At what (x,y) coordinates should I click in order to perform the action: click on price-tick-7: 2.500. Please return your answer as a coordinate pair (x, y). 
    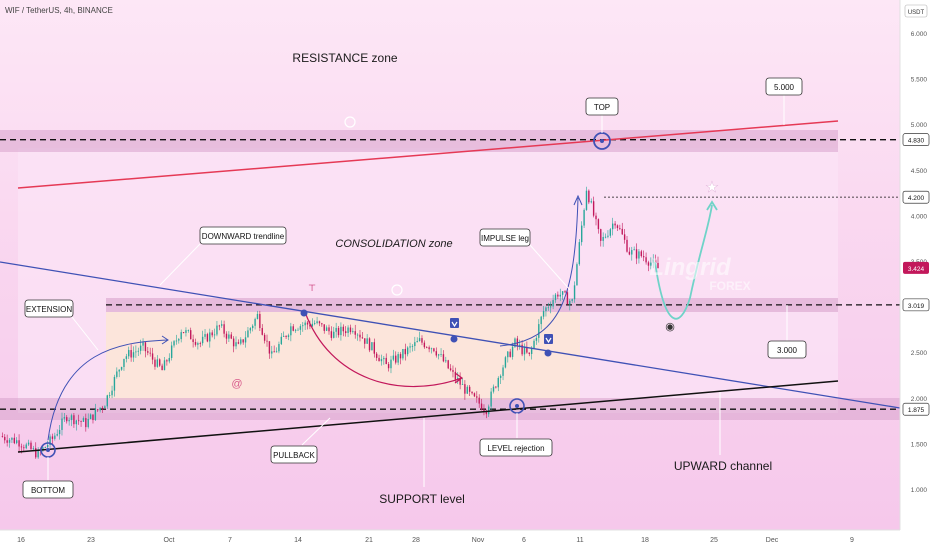
    Looking at the image, I should click on (919, 353).